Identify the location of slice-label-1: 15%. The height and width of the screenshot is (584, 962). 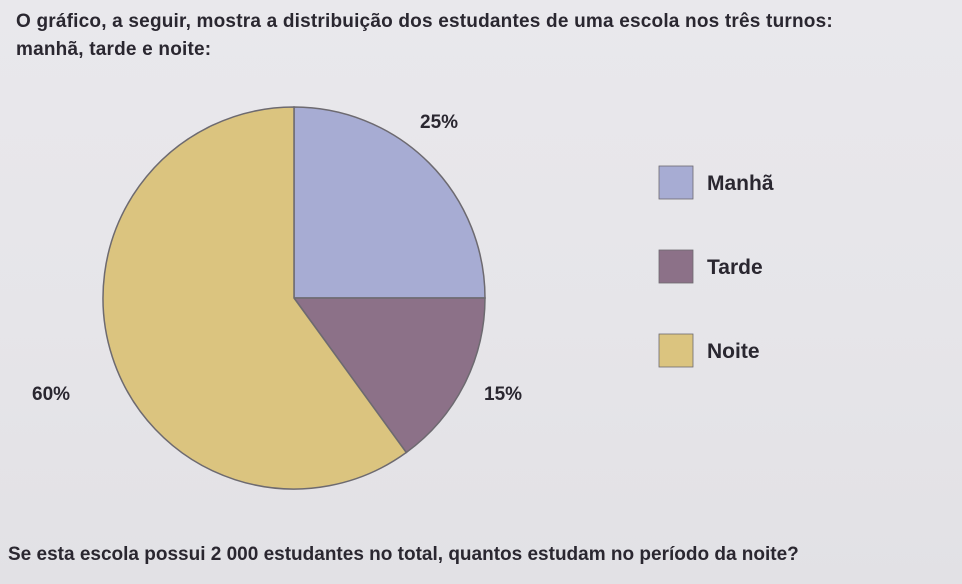
(503, 394).